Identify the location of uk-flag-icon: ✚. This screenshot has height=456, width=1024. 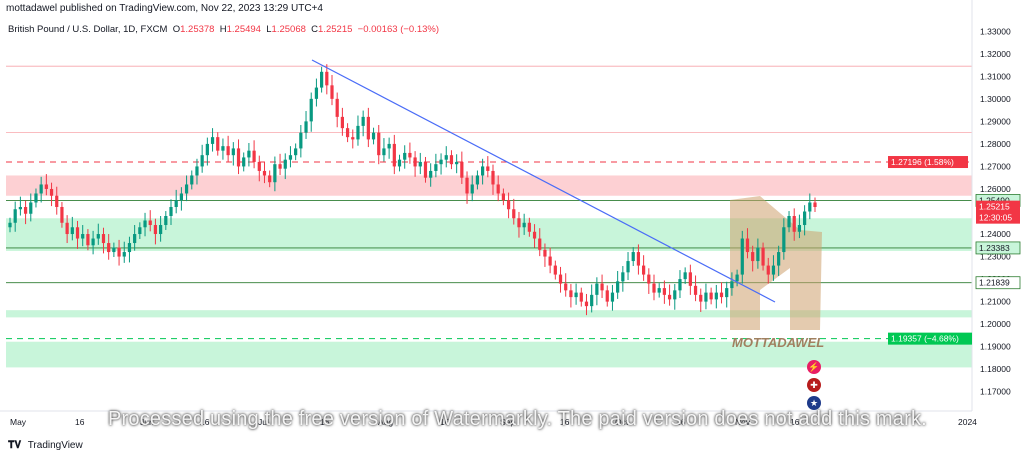
(814, 385).